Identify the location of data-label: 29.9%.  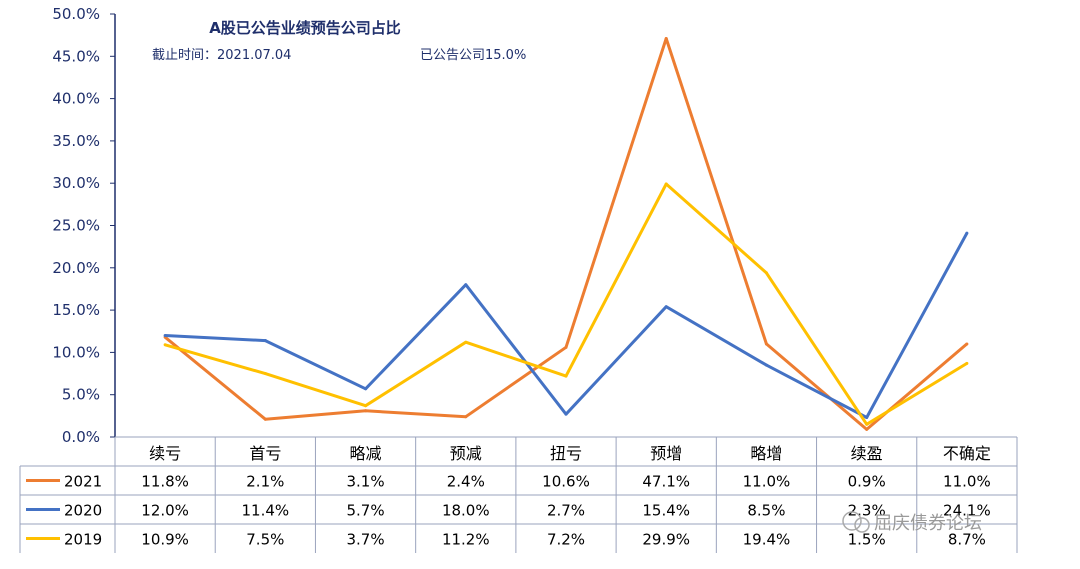
(666, 540).